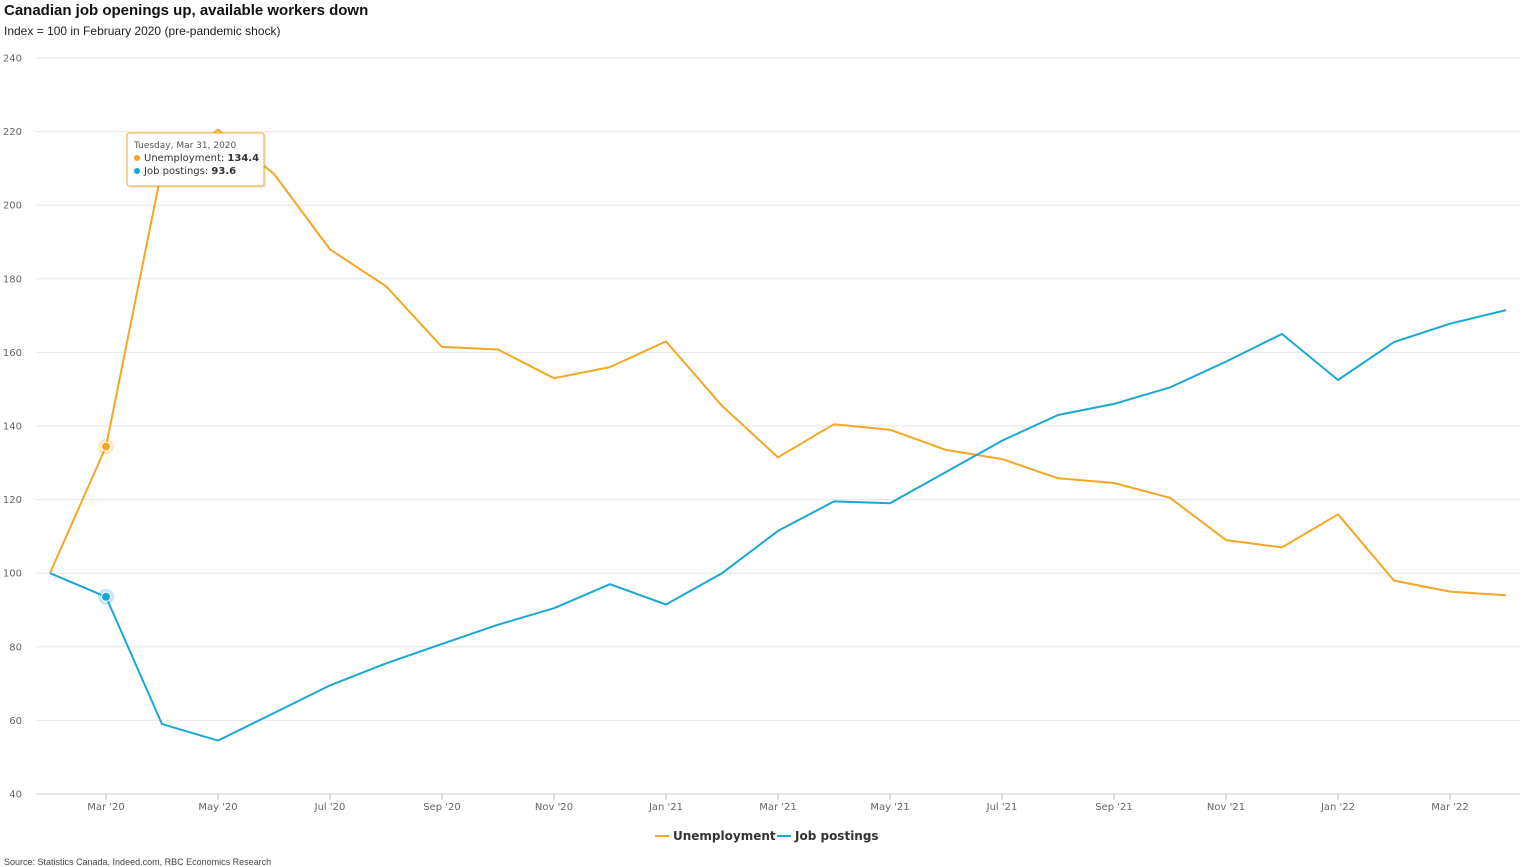 This screenshot has height=867, width=1536. What do you see at coordinates (889, 807) in the screenshot?
I see `x-tick-label: May '21` at bounding box center [889, 807].